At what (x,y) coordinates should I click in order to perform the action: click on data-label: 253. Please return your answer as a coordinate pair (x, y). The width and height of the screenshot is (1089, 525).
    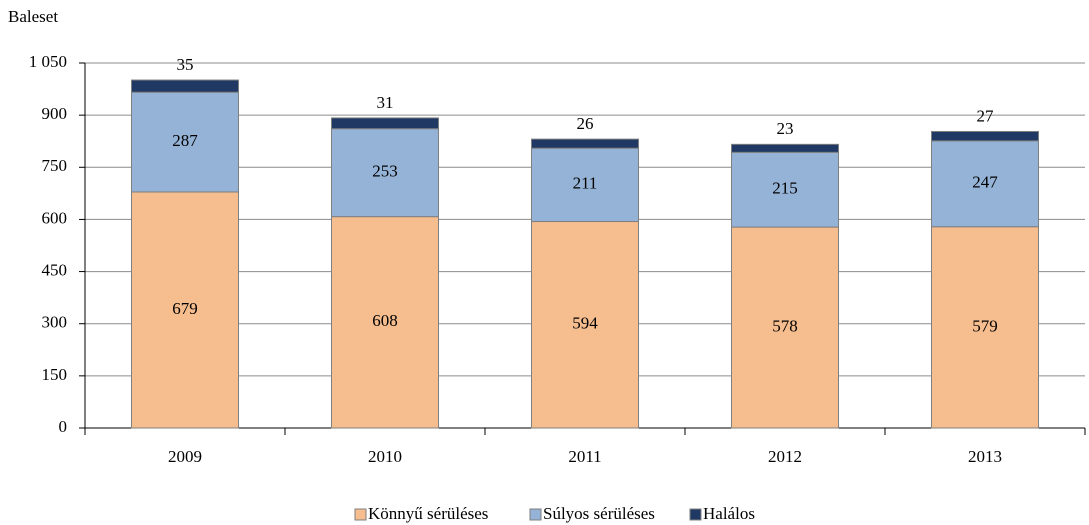
    Looking at the image, I should click on (385, 171).